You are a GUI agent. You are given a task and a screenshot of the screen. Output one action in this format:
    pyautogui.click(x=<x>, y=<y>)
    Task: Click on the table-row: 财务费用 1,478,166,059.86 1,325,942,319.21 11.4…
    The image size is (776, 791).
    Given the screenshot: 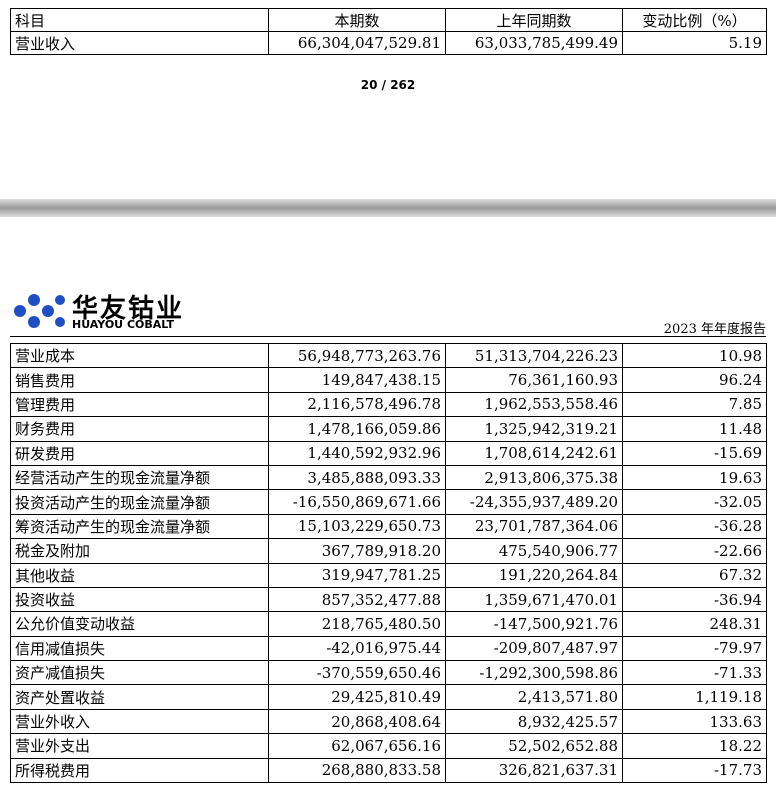 What is the action you would take?
    pyautogui.click(x=388, y=429)
    